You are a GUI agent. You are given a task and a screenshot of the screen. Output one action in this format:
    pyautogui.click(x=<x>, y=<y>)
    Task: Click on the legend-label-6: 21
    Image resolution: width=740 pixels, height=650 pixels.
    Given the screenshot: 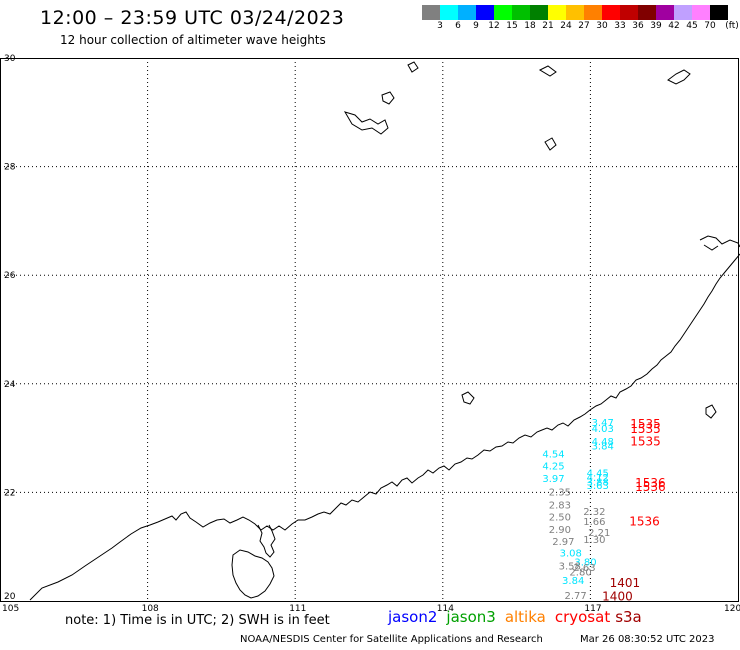 What is the action you would take?
    pyautogui.click(x=548, y=26)
    